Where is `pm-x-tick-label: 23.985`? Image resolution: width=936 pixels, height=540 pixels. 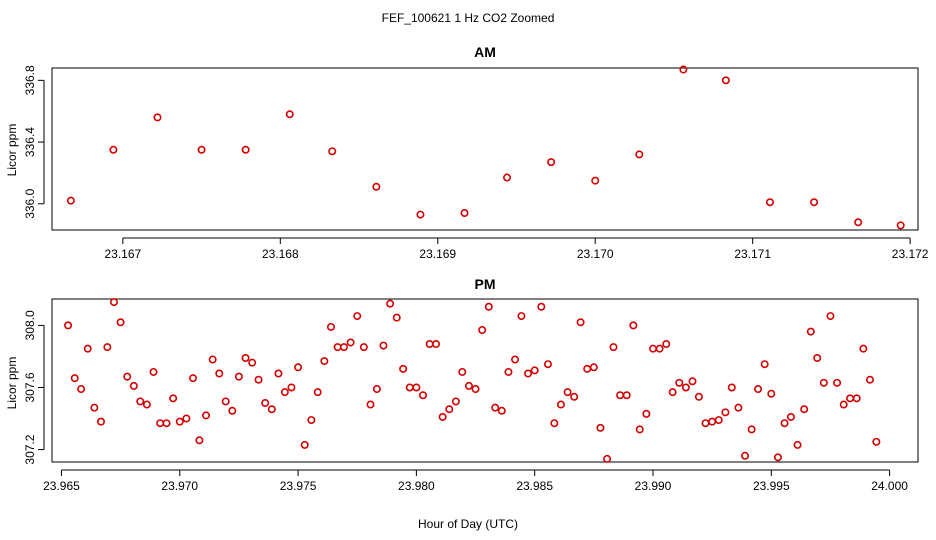
pm-x-tick-label: 23.985 is located at coordinates (534, 486).